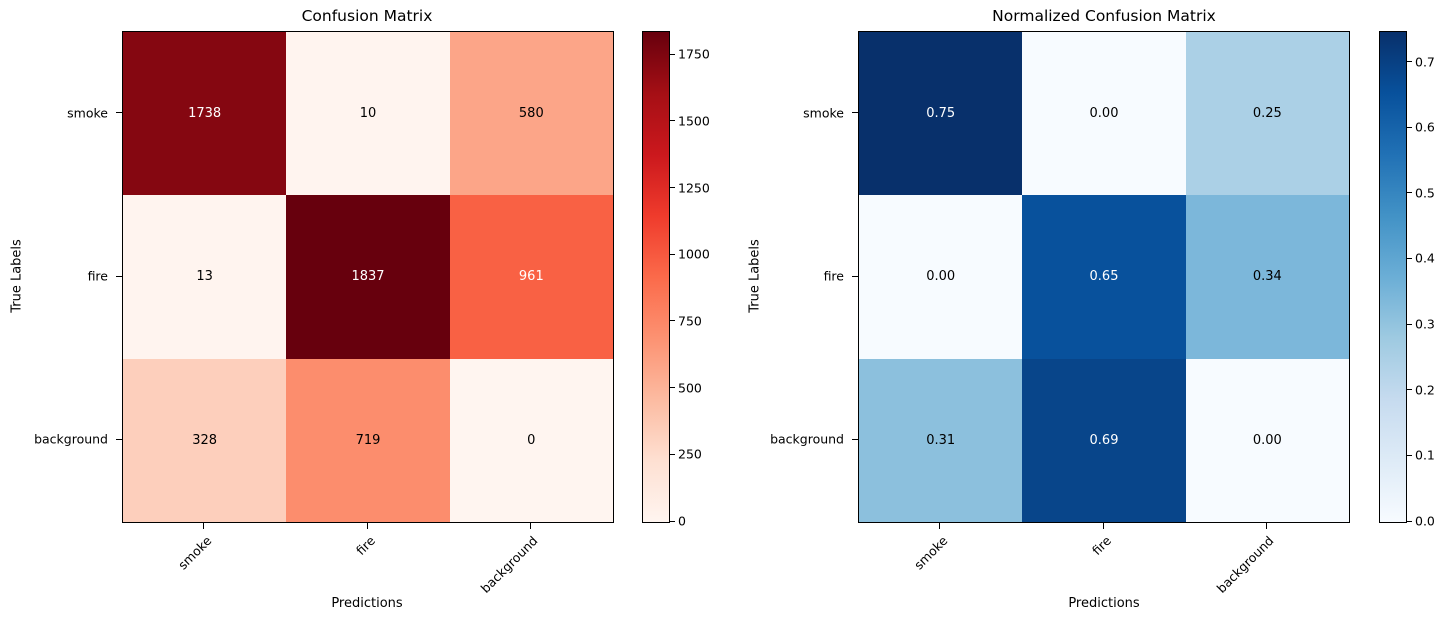 The width and height of the screenshot is (1445, 629). Describe the element at coordinates (1101, 546) in the screenshot. I see `x-tick-label-text: fire` at that location.